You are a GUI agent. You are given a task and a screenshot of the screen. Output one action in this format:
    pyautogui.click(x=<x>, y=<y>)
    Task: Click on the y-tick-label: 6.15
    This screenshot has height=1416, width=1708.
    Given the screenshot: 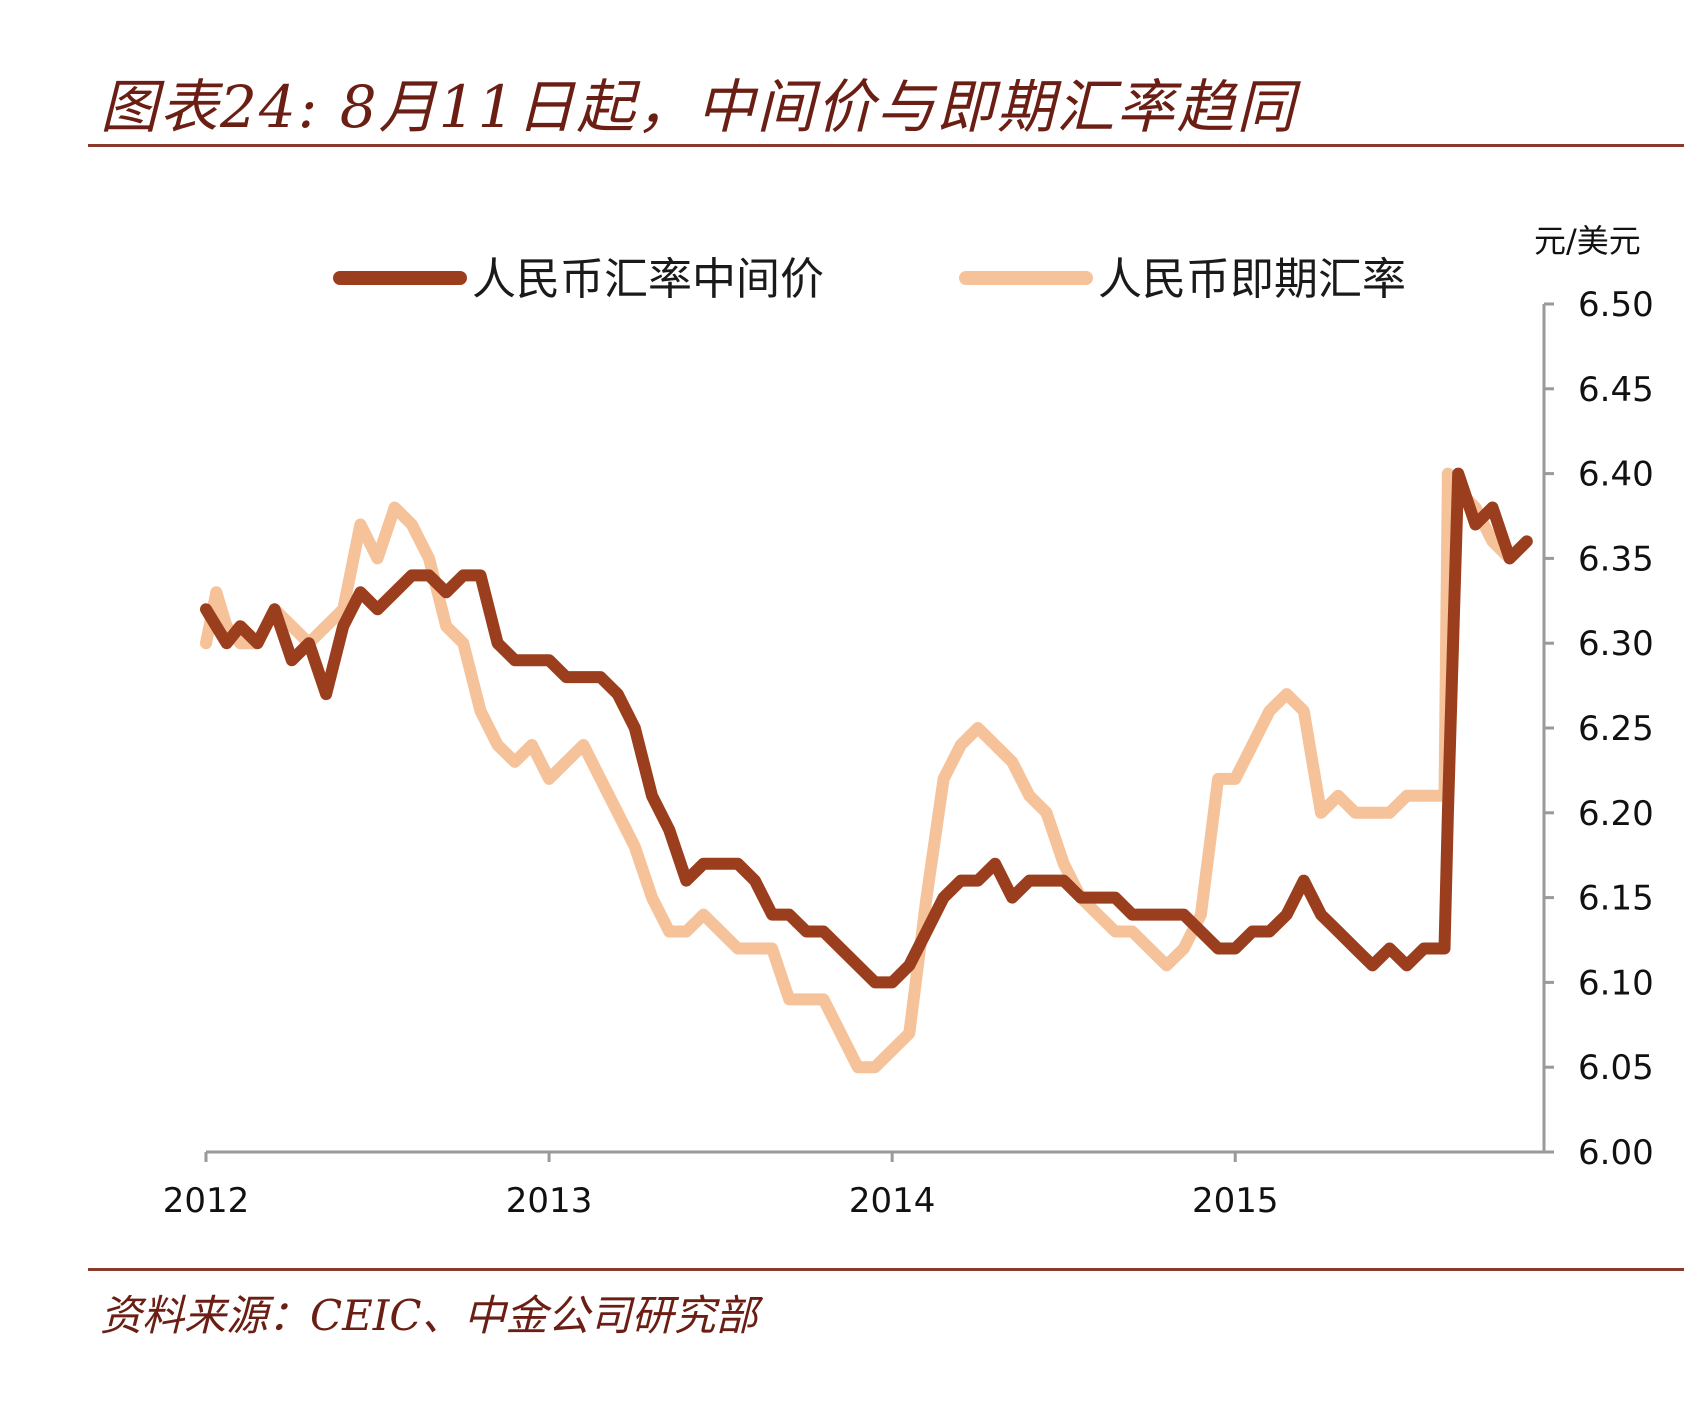 What is the action you would take?
    pyautogui.click(x=1616, y=899)
    